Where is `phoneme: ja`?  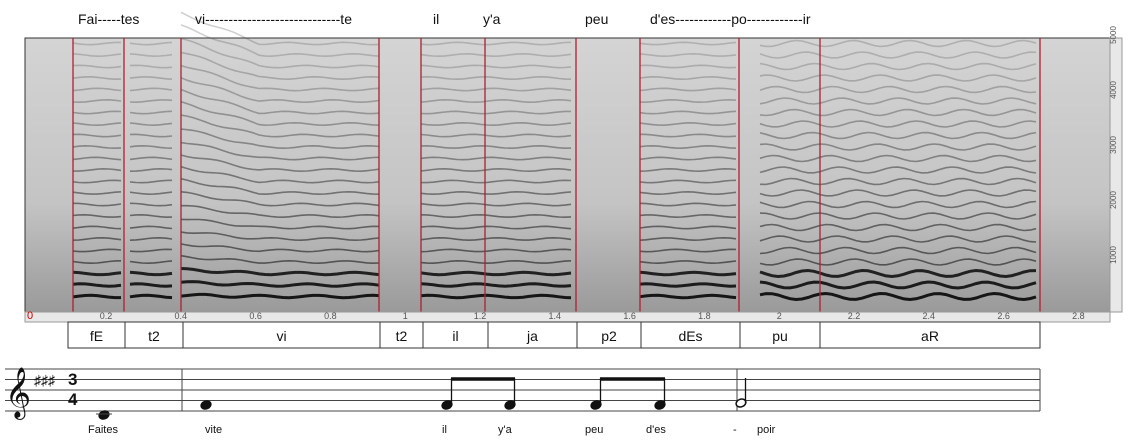
phoneme: ja is located at coordinates (532, 336).